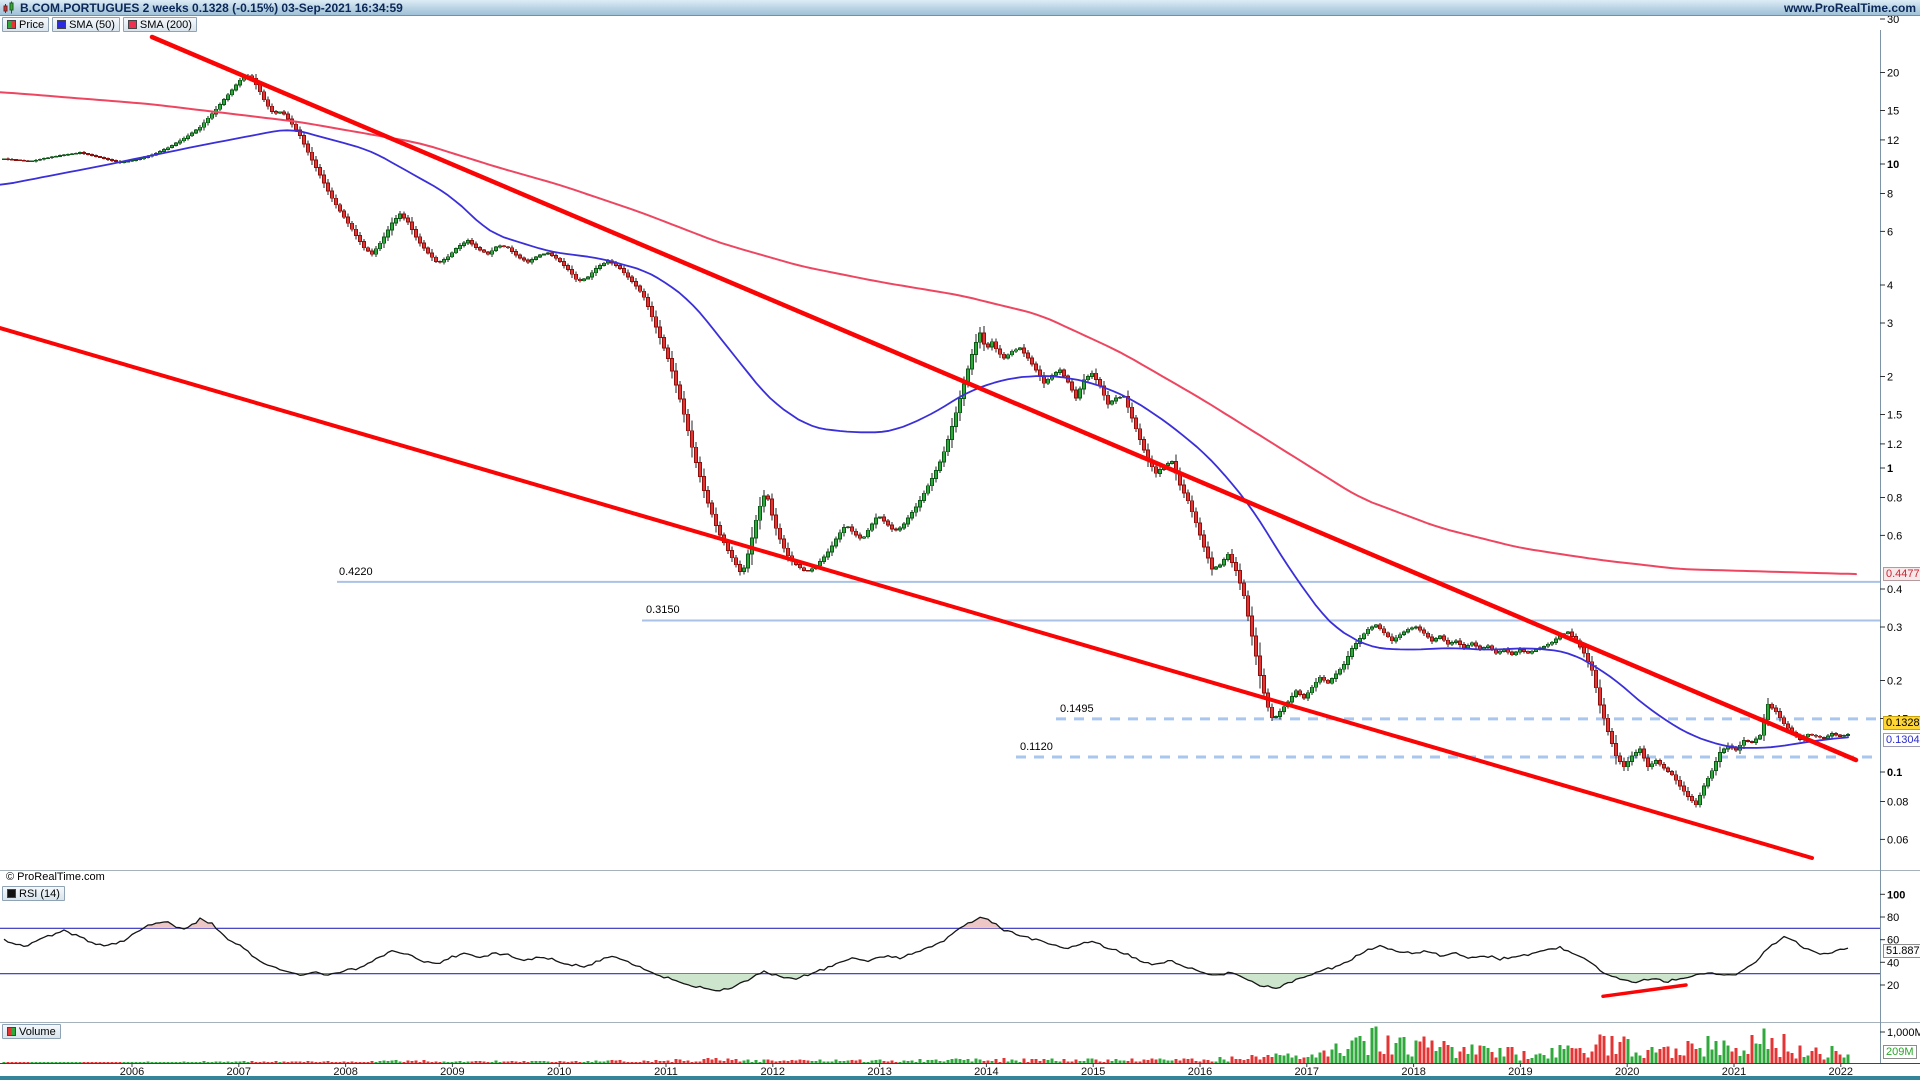  Describe the element at coordinates (1093, 1072) in the screenshot. I see `svg-text: 2015` at that location.